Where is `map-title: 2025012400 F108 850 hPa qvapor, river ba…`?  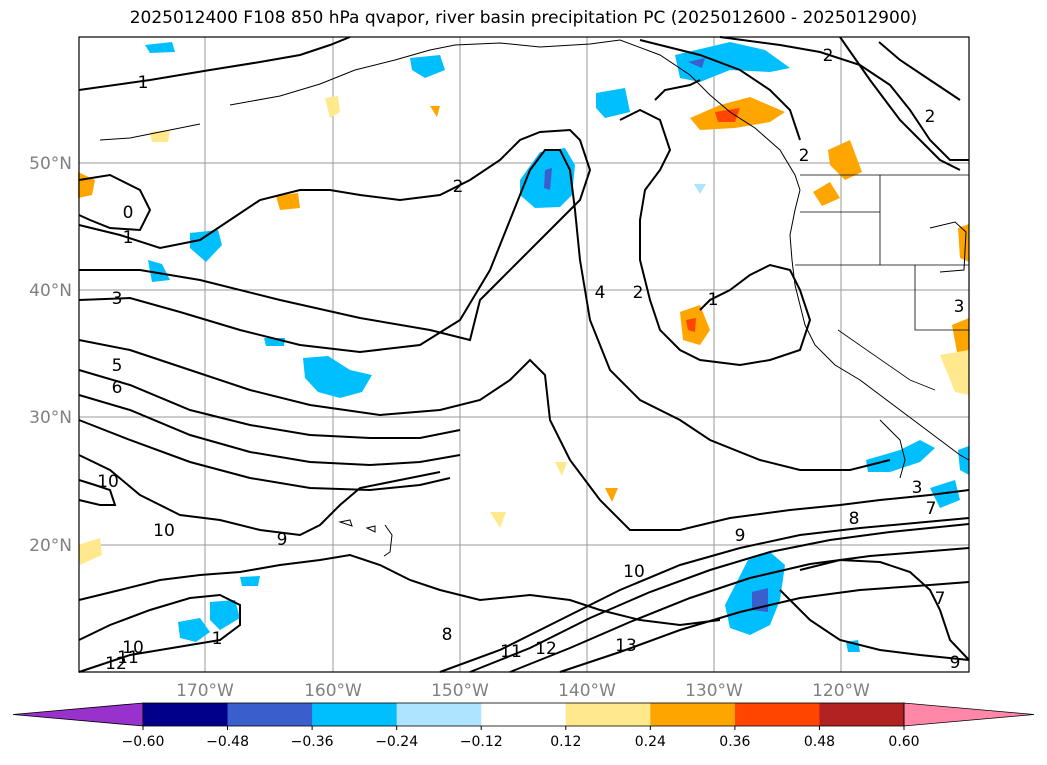 map-title: 2025012400 F108 850 hPa qvapor, river ba… is located at coordinates (523, 18).